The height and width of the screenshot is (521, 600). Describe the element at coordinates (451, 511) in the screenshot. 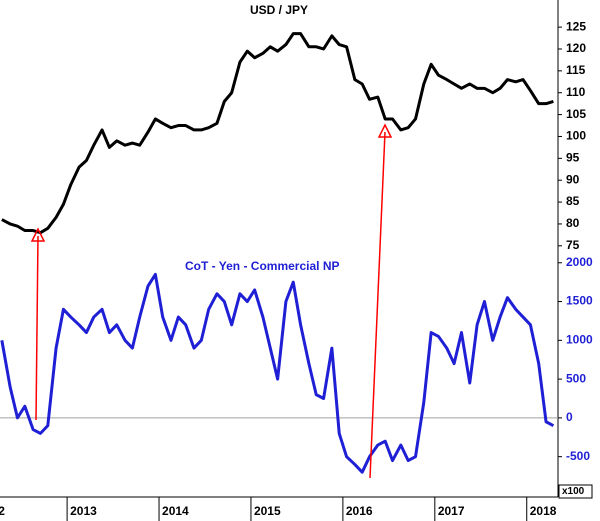

I see `x-tick-label: 2017` at that location.